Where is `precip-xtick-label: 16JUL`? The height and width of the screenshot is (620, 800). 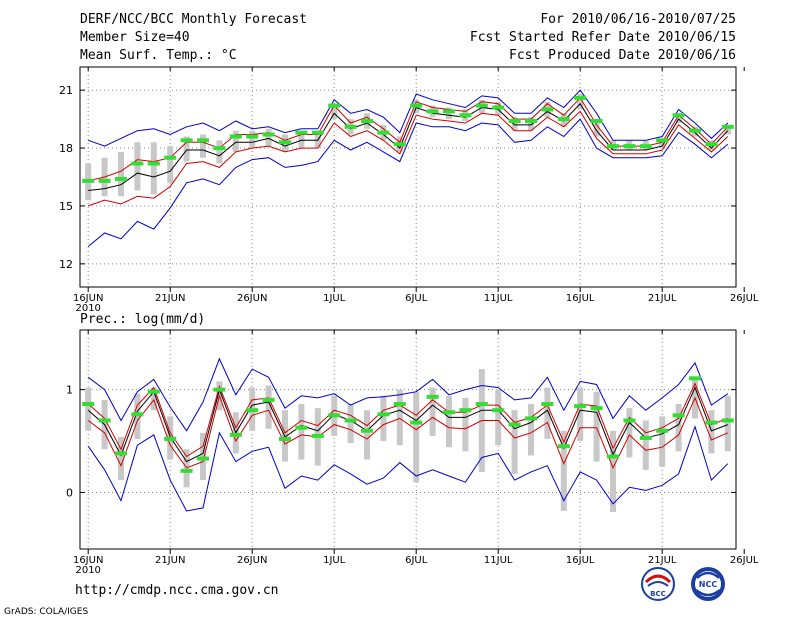
precip-xtick-label: 16JUL is located at coordinates (580, 560).